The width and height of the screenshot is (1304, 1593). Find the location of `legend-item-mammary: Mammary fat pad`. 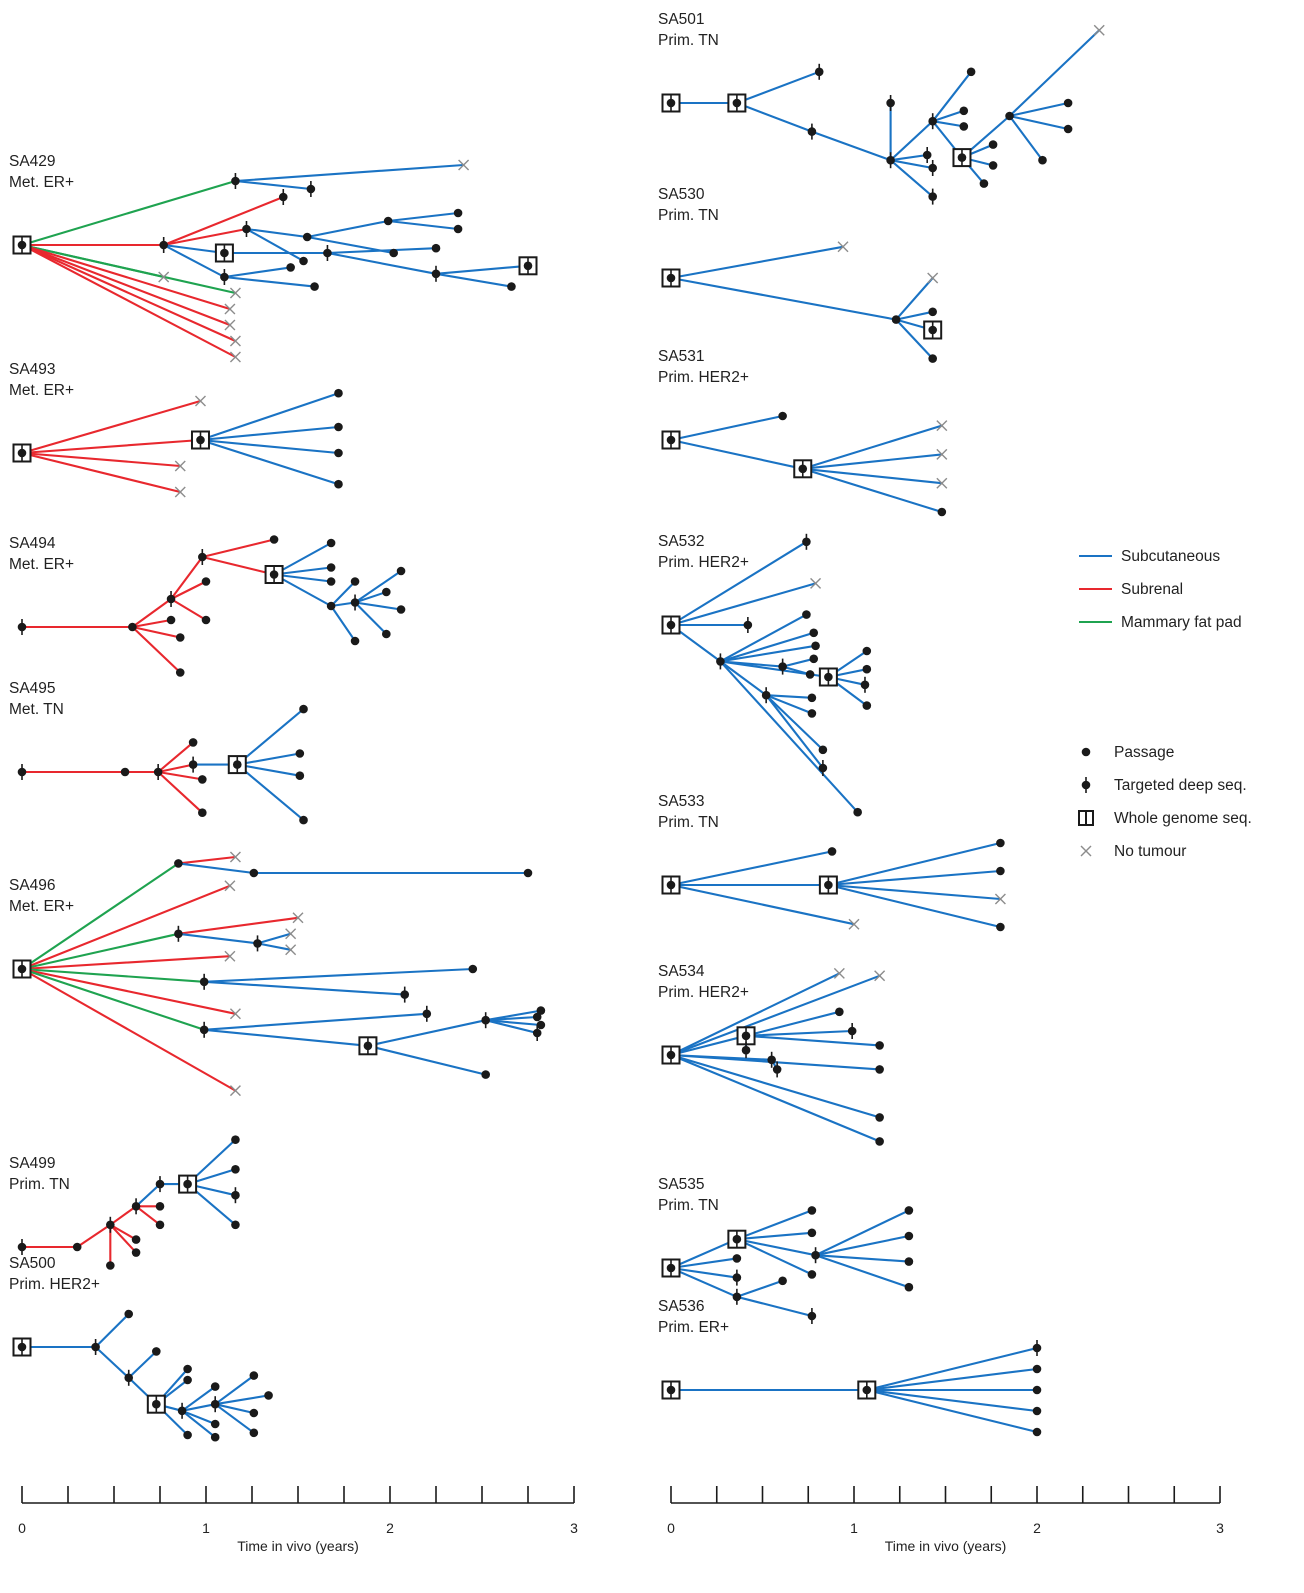

legend-item-mammary: Mammary fat pad is located at coordinates (1160, 622).